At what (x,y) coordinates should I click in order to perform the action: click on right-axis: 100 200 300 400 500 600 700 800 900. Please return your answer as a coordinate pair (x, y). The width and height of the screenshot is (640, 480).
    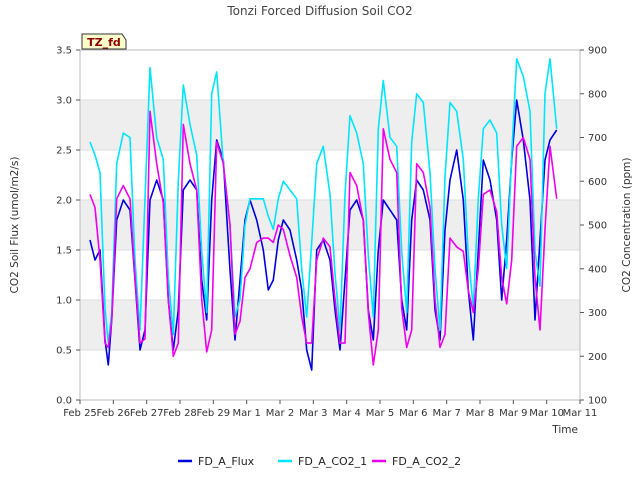
    Looking at the image, I should click on (593, 226).